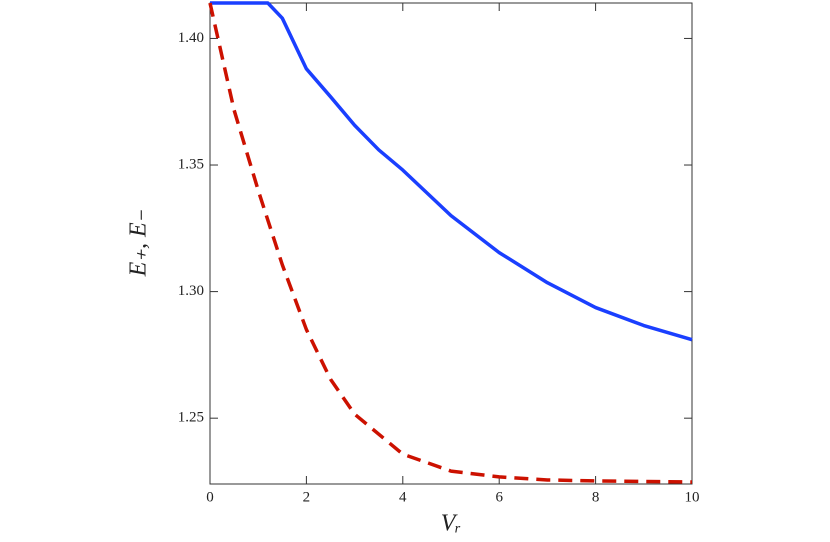 The image size is (830, 542). I want to click on y-tick-label: 1.30, so click(191, 291).